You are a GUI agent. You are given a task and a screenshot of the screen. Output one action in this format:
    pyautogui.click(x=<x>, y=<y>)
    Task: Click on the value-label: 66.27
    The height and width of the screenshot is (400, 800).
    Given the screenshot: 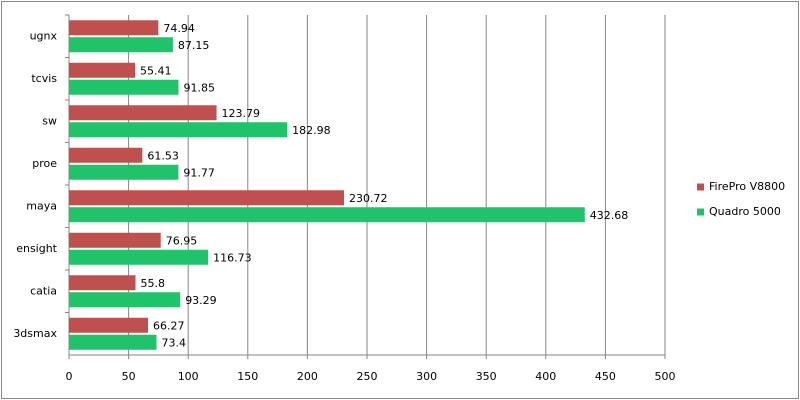 What is the action you would take?
    pyautogui.click(x=169, y=325)
    